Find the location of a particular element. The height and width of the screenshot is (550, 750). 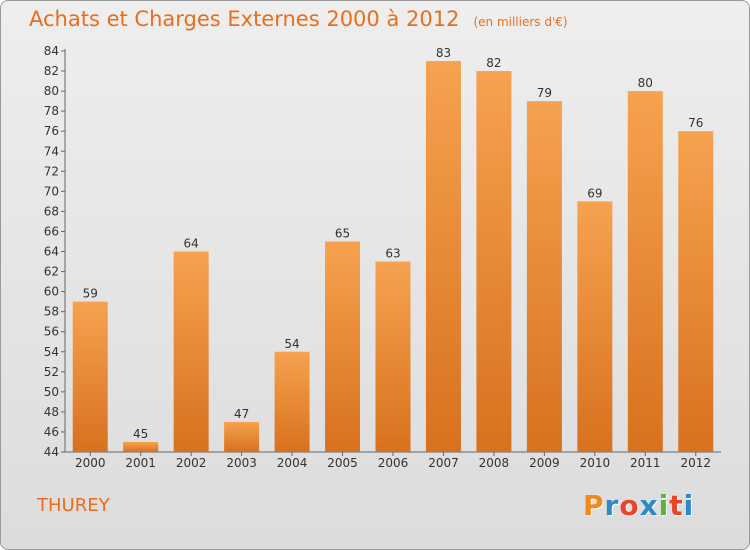

bar-2012 is located at coordinates (696, 291).